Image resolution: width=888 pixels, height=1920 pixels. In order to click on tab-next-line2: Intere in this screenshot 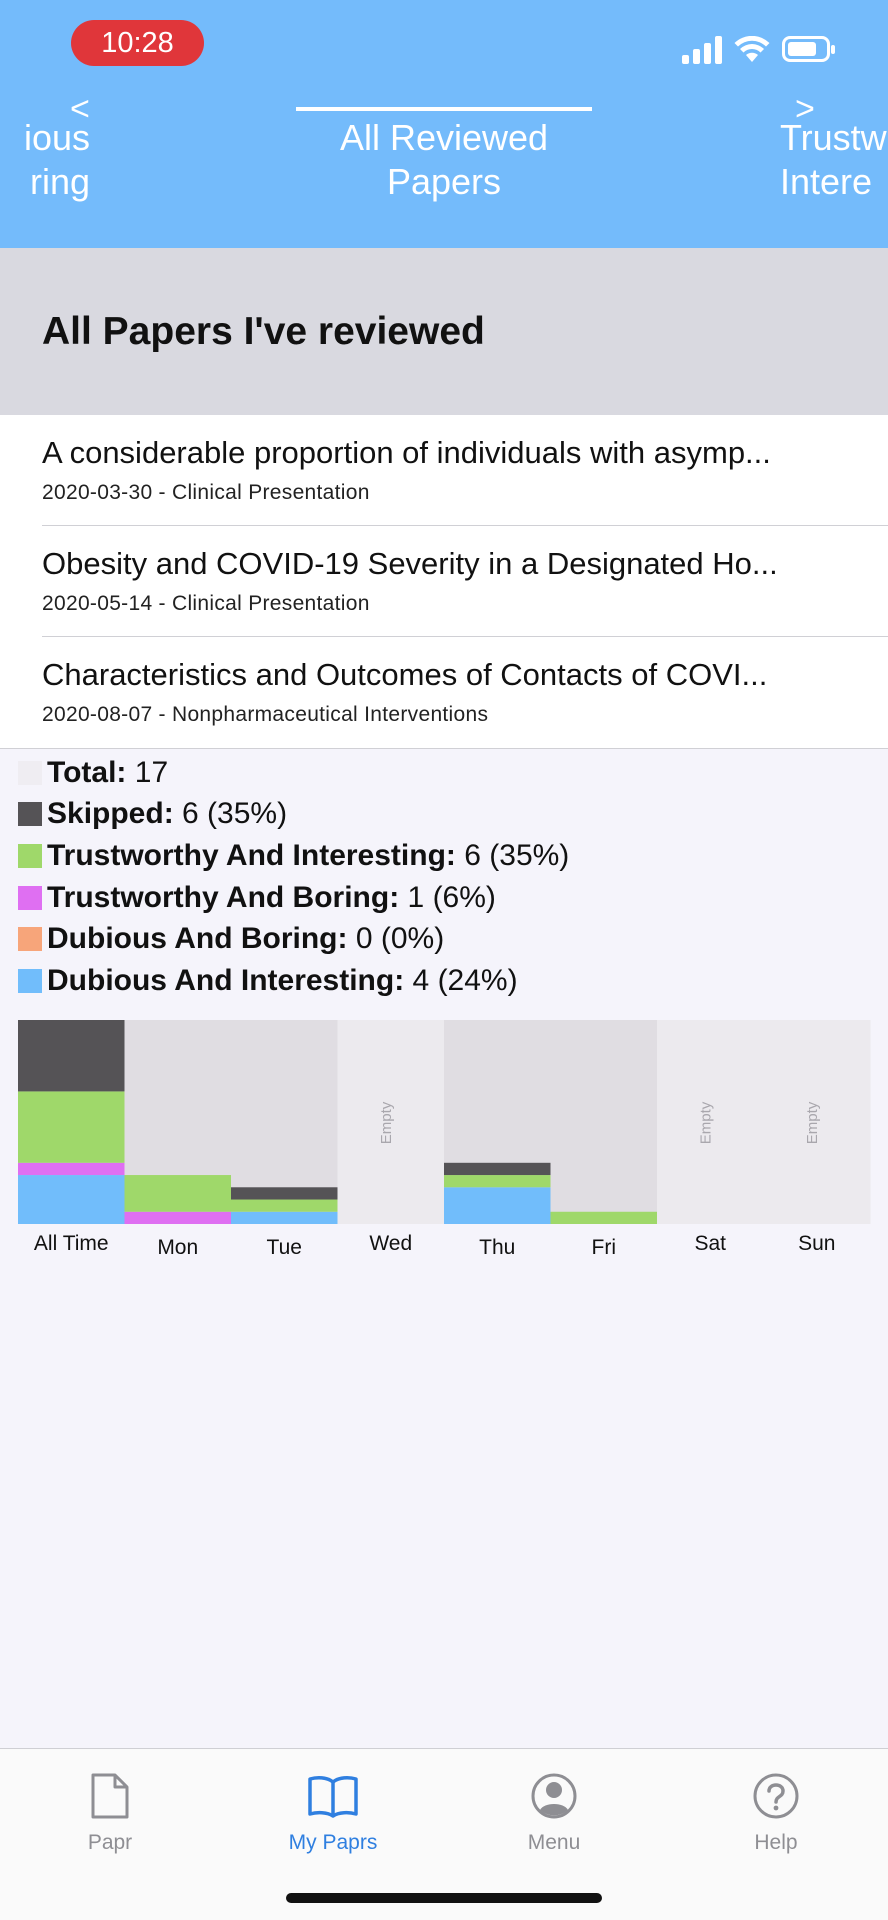, I will do `click(826, 181)`.